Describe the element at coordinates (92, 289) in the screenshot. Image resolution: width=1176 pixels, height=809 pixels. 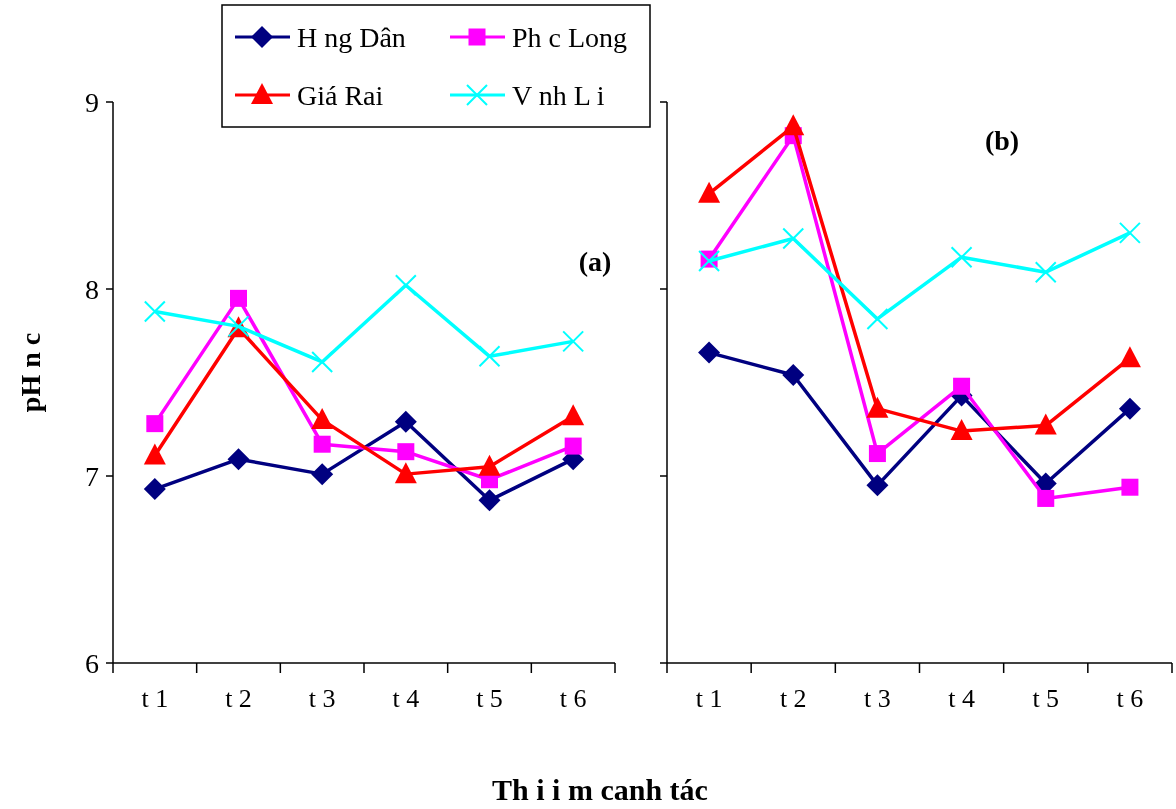
I see `y-tick-label: 8` at that location.